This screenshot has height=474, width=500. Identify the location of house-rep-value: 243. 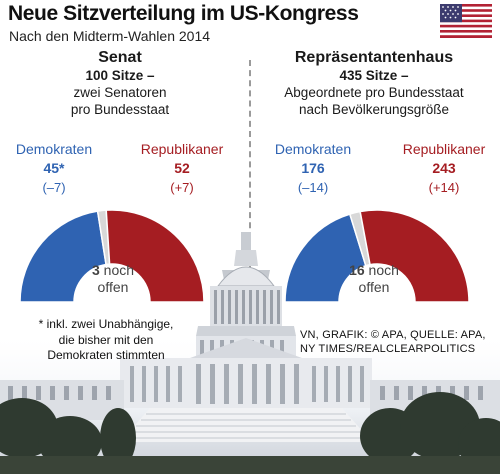
(444, 168).